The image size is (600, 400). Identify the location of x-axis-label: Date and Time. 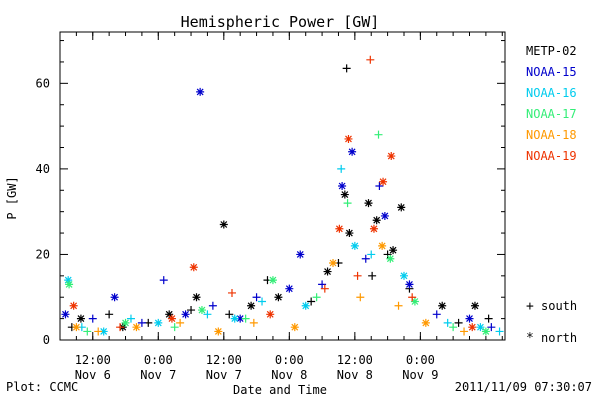
(280, 390).